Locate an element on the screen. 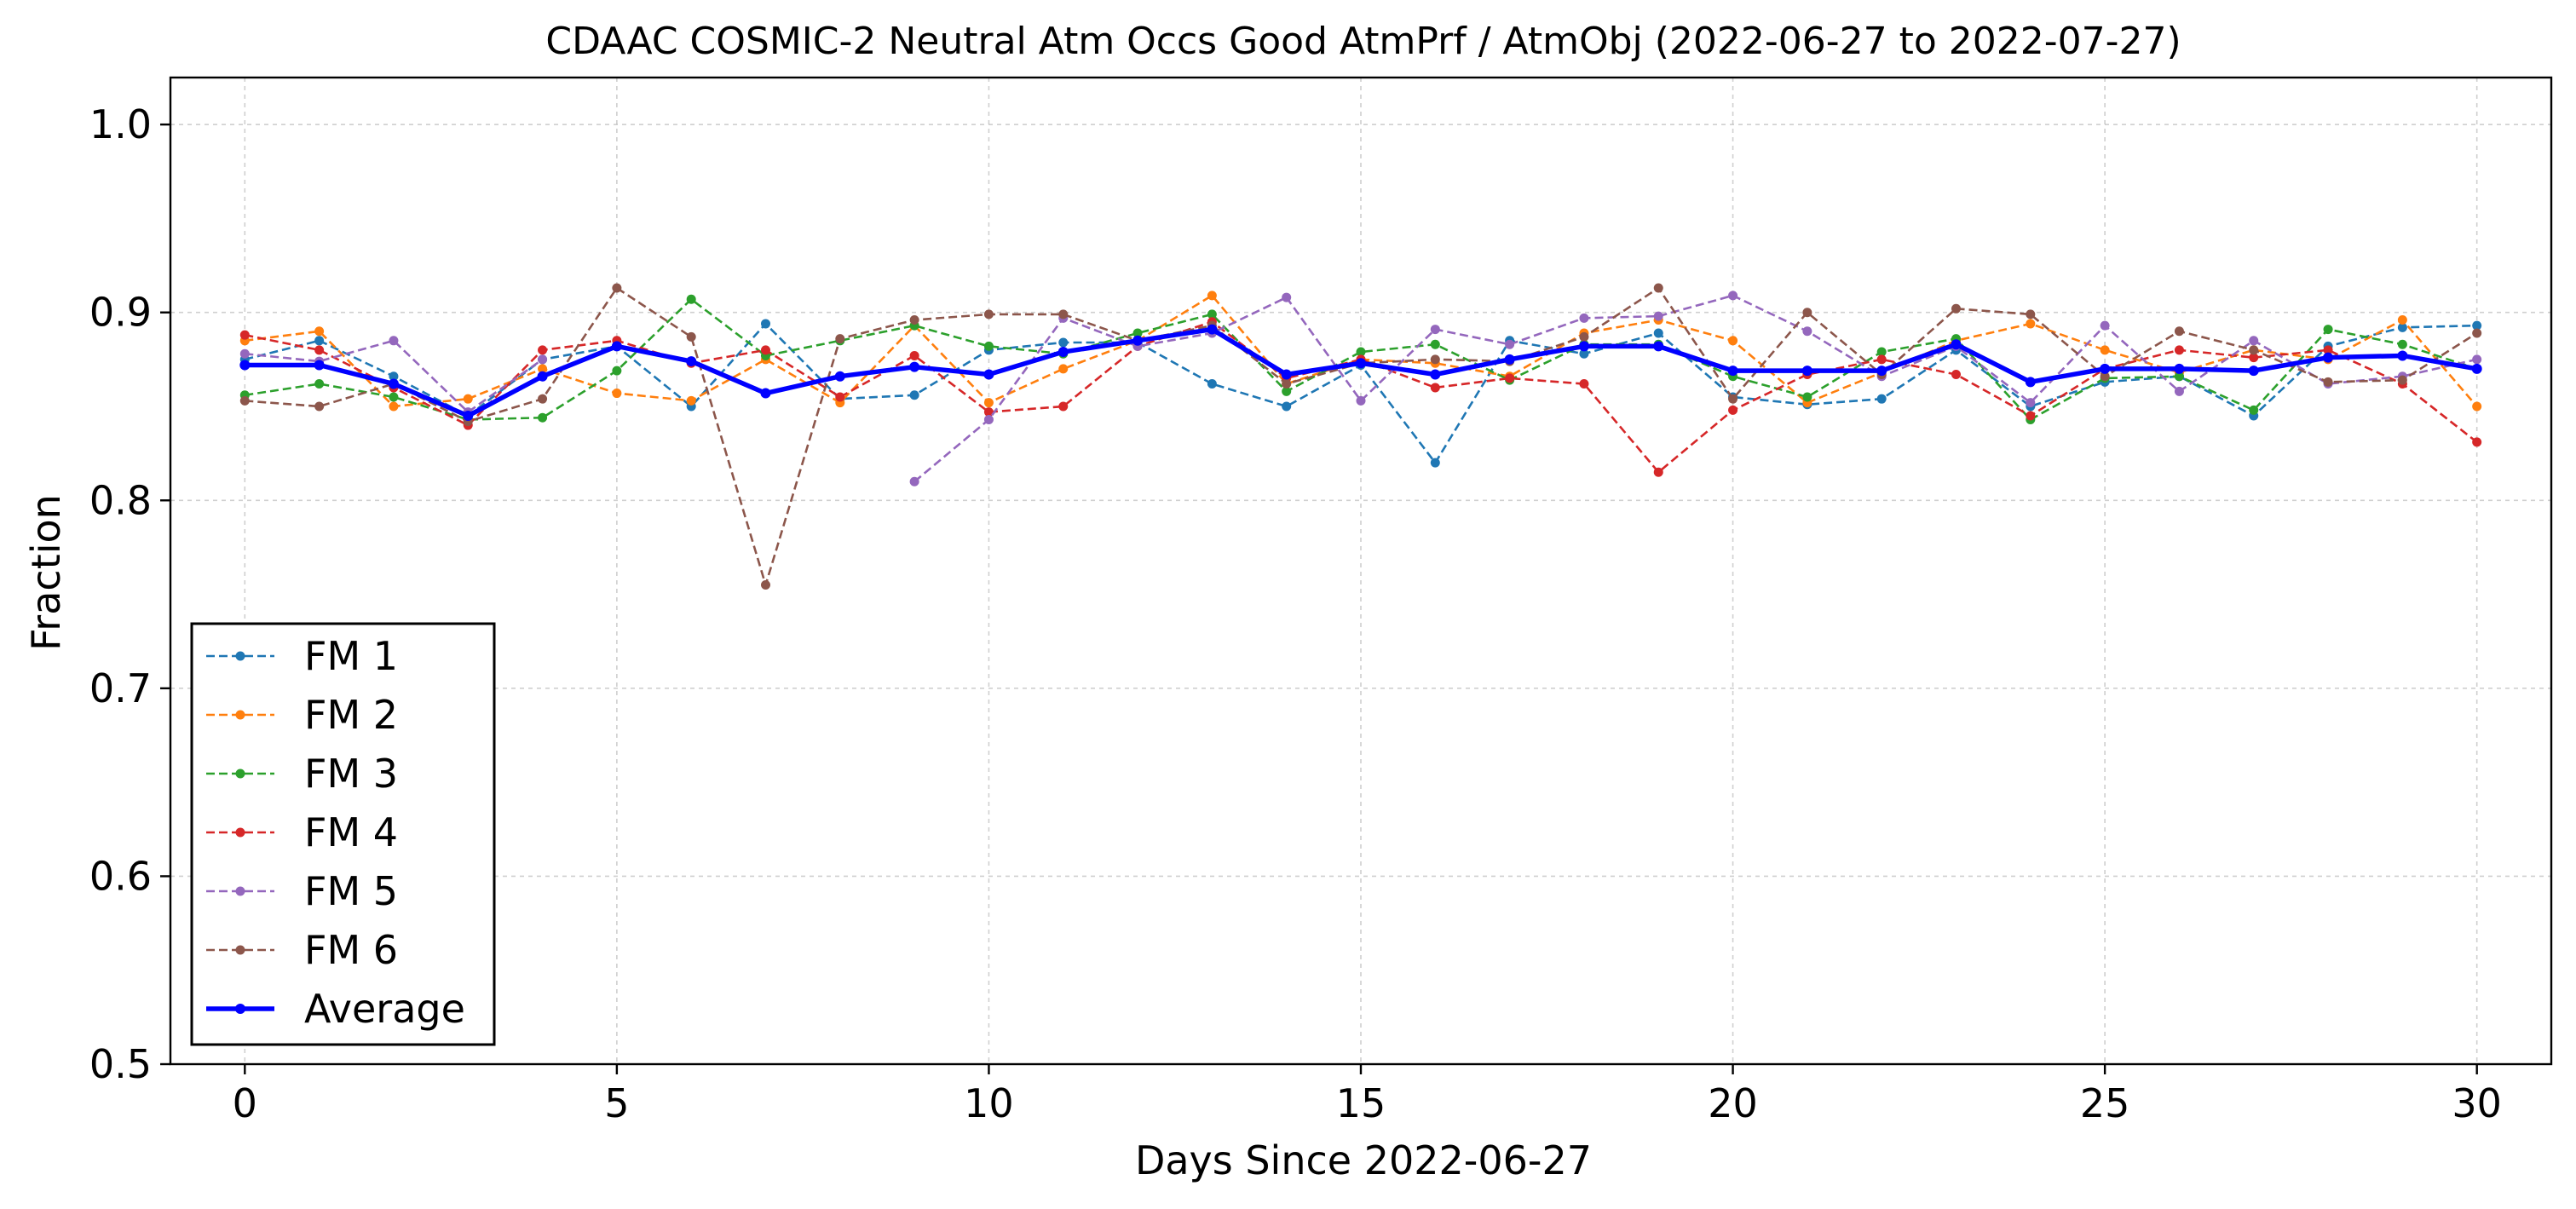  legend: FM 1 FM 2 FM 3 FM 4 FM 5 FM 6 Average is located at coordinates (343, 834).